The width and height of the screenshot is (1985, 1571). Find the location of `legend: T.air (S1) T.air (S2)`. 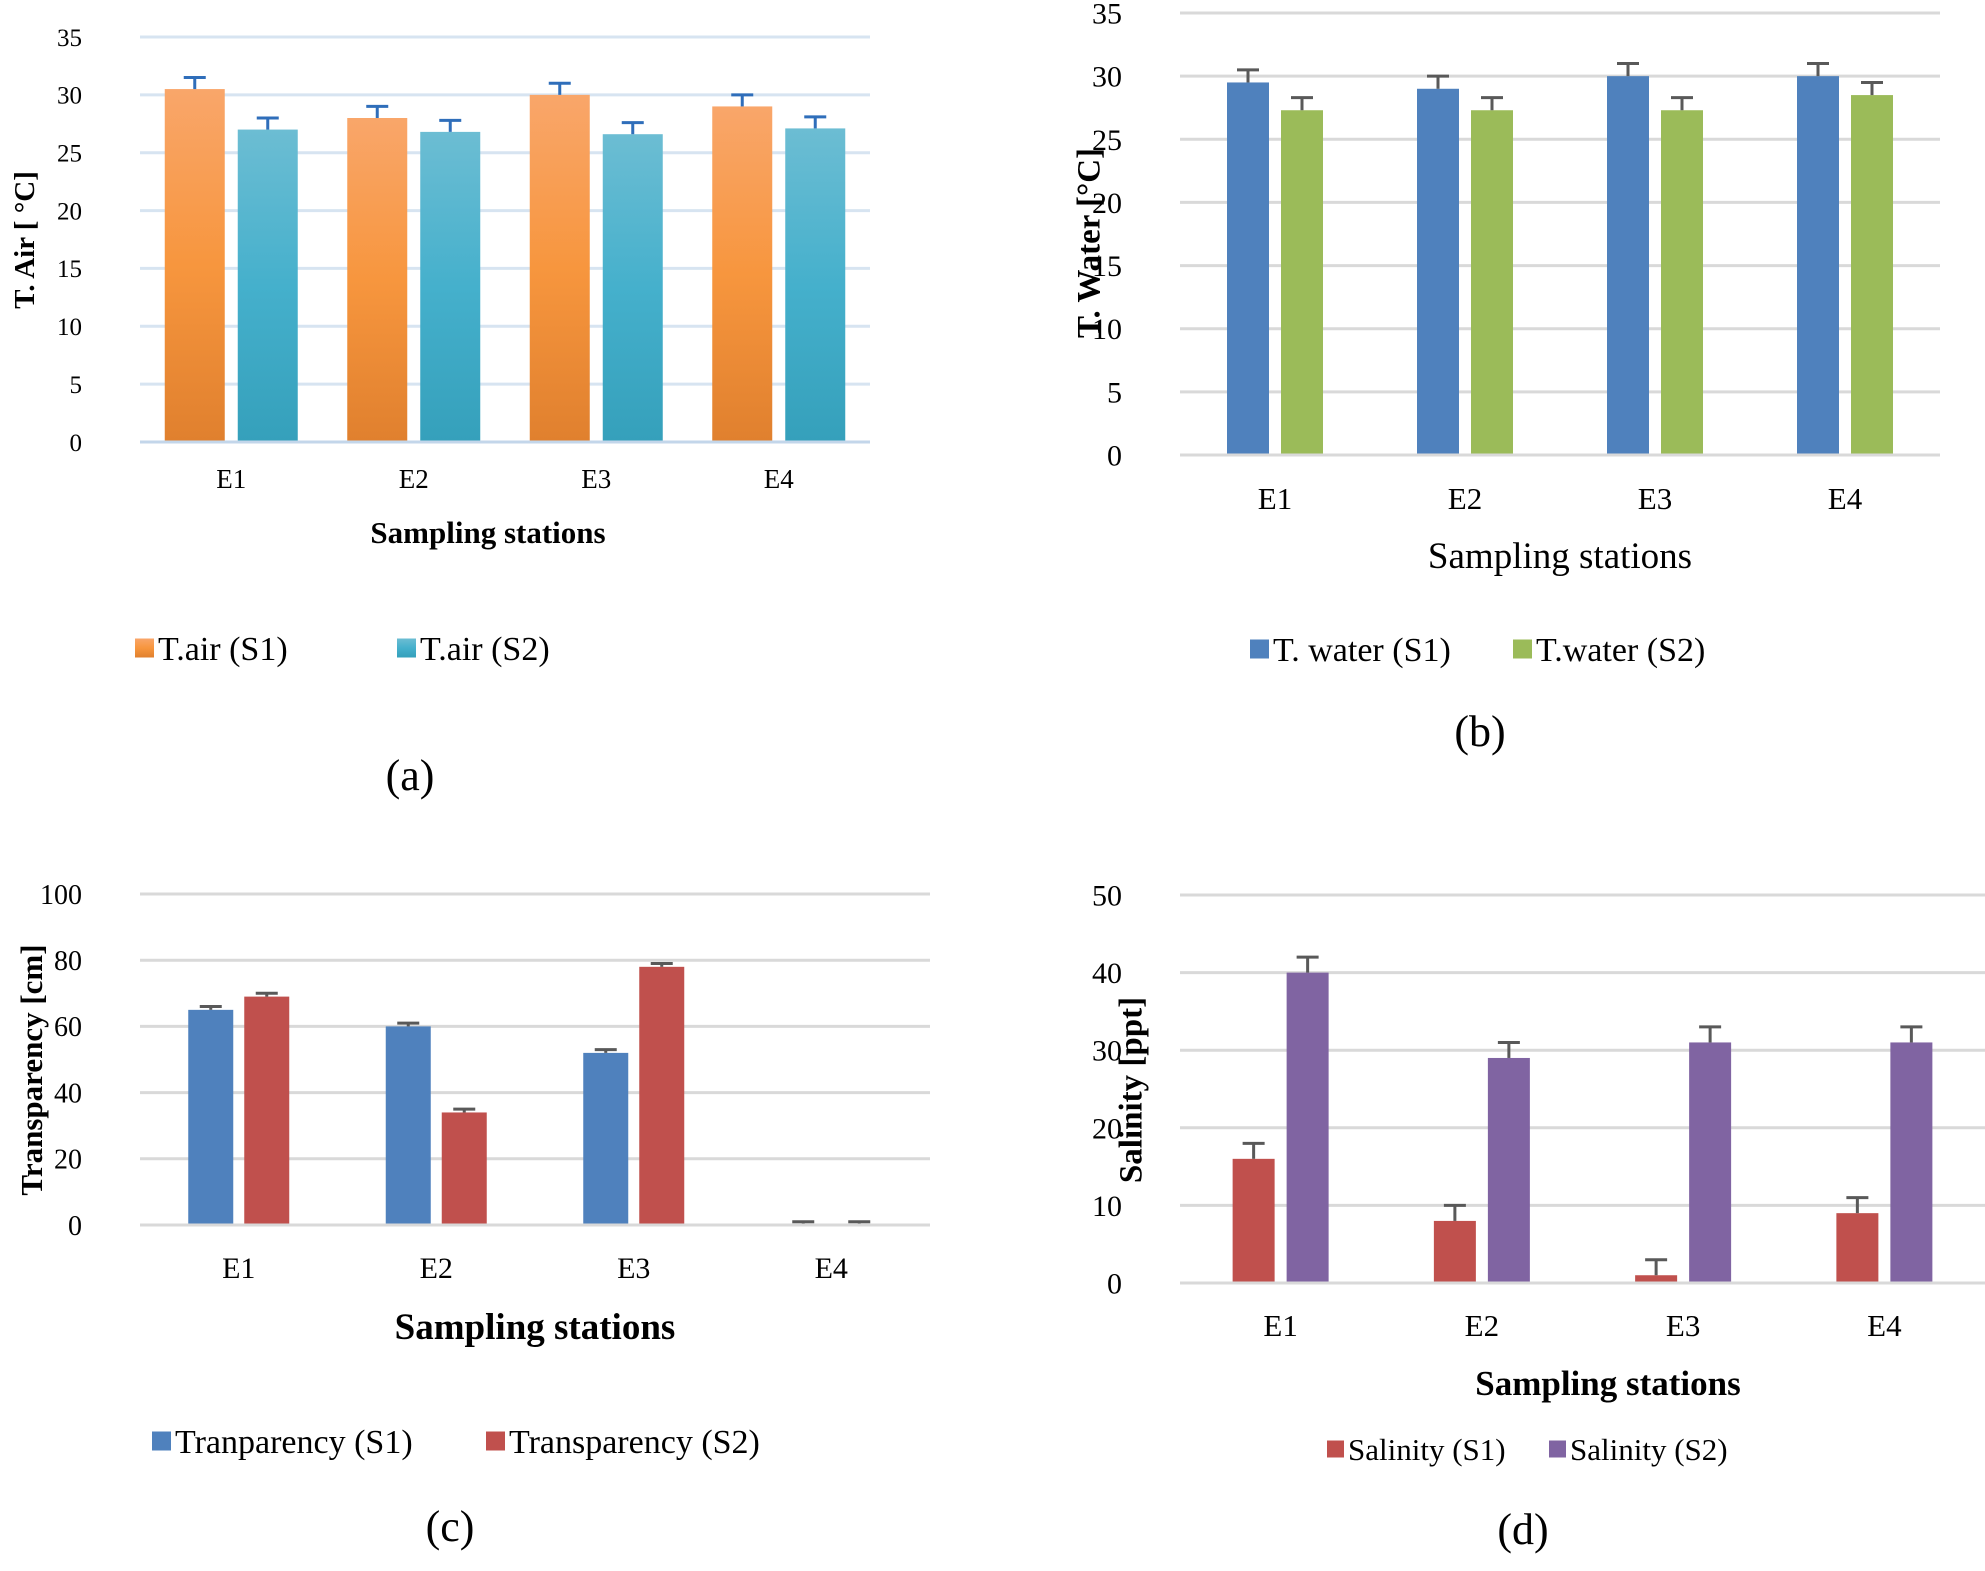

legend: T.air (S1) T.air (S2) is located at coordinates (342, 649).